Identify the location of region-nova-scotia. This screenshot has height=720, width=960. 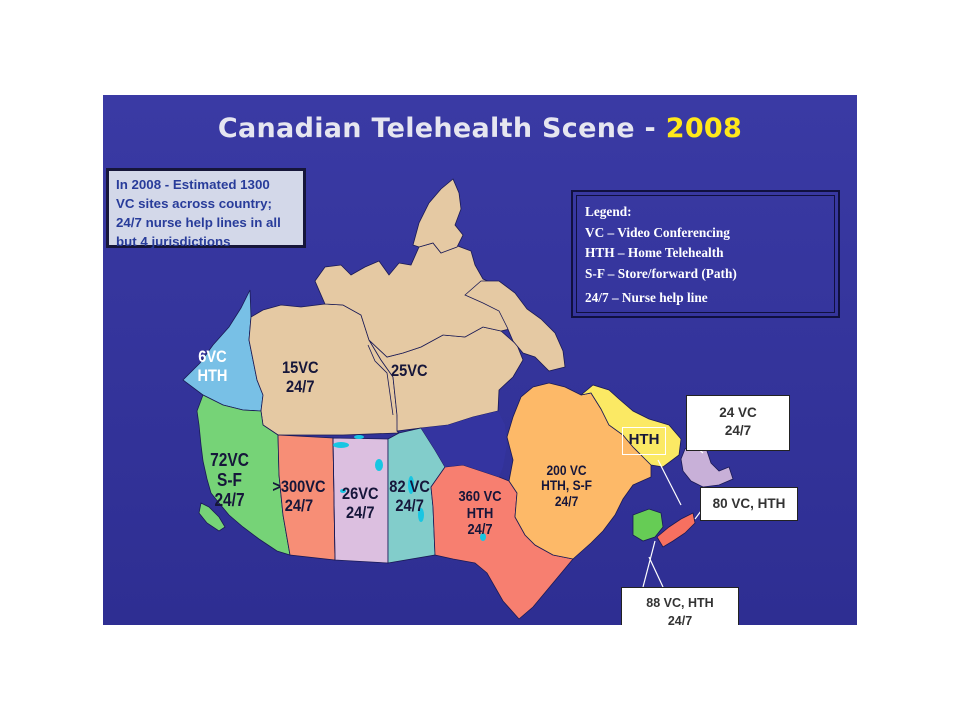
(676, 530).